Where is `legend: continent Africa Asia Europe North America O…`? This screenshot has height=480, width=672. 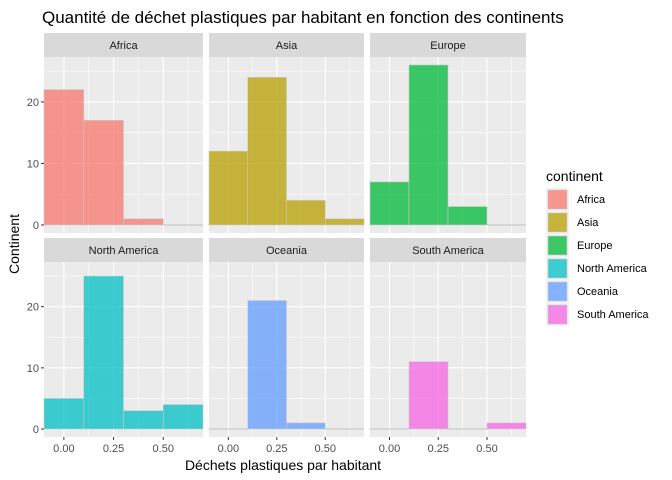
legend: continent Africa Asia Europe North America O… is located at coordinates (597, 247).